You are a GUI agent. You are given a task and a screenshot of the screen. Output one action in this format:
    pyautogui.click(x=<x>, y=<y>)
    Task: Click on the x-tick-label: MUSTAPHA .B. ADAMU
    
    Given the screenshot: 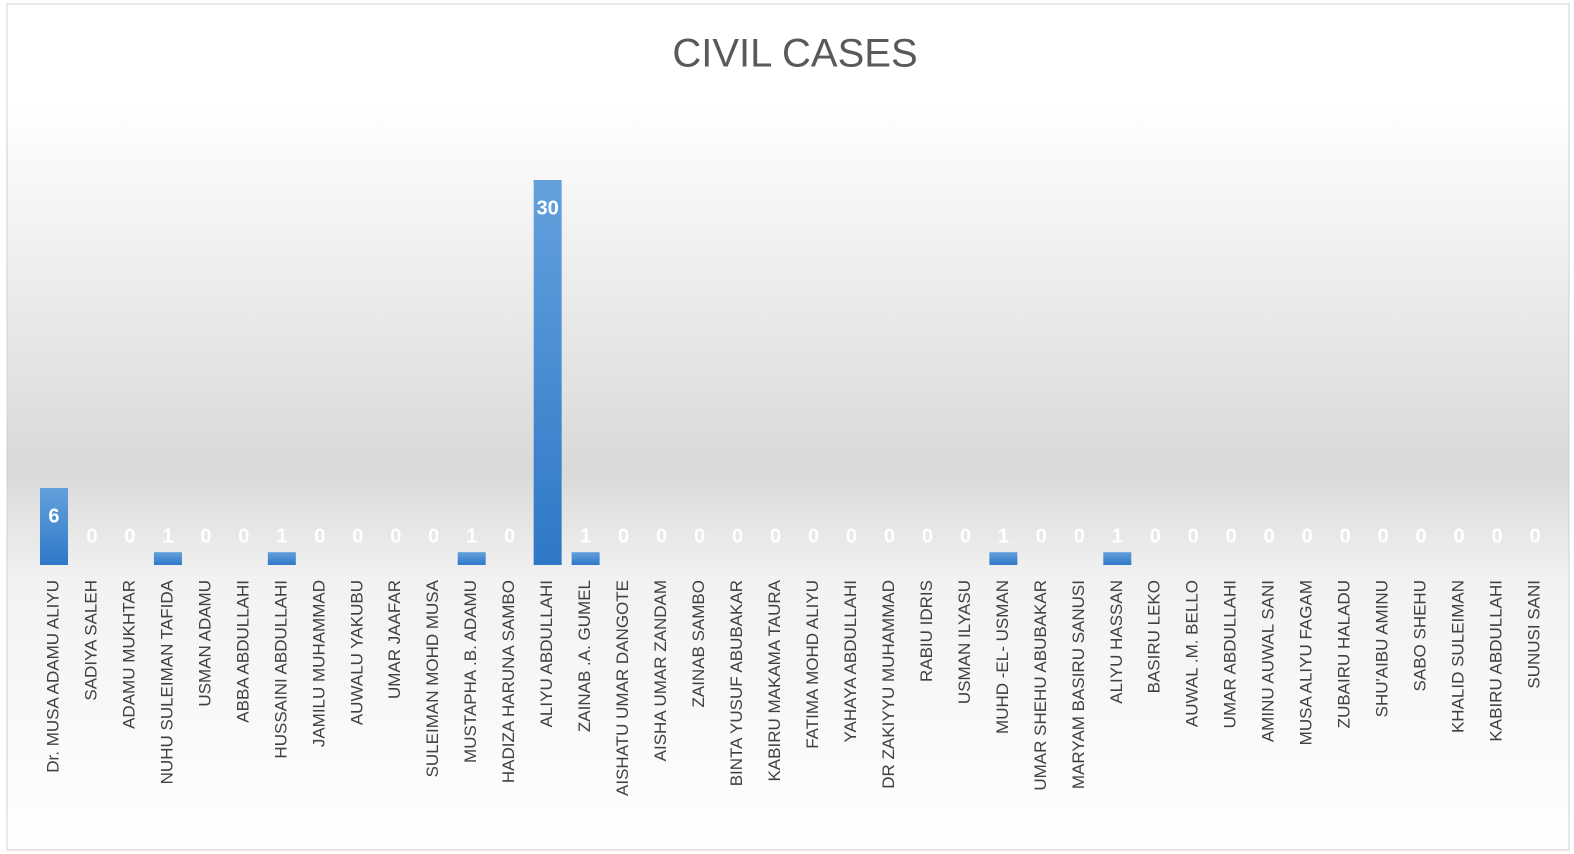 What is the action you would take?
    pyautogui.click(x=470, y=671)
    